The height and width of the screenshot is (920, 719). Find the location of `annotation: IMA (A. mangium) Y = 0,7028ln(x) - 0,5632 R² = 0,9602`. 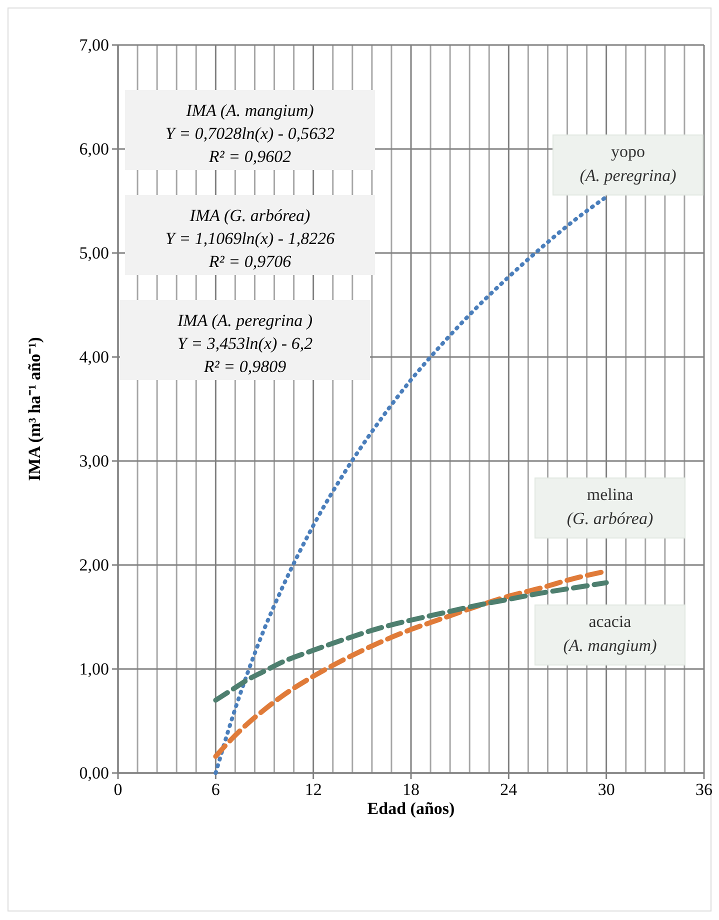

annotation: IMA (A. mangium) Y = 0,7028ln(x) - 0,5632 R² = 0,9602 is located at coordinates (250, 133).